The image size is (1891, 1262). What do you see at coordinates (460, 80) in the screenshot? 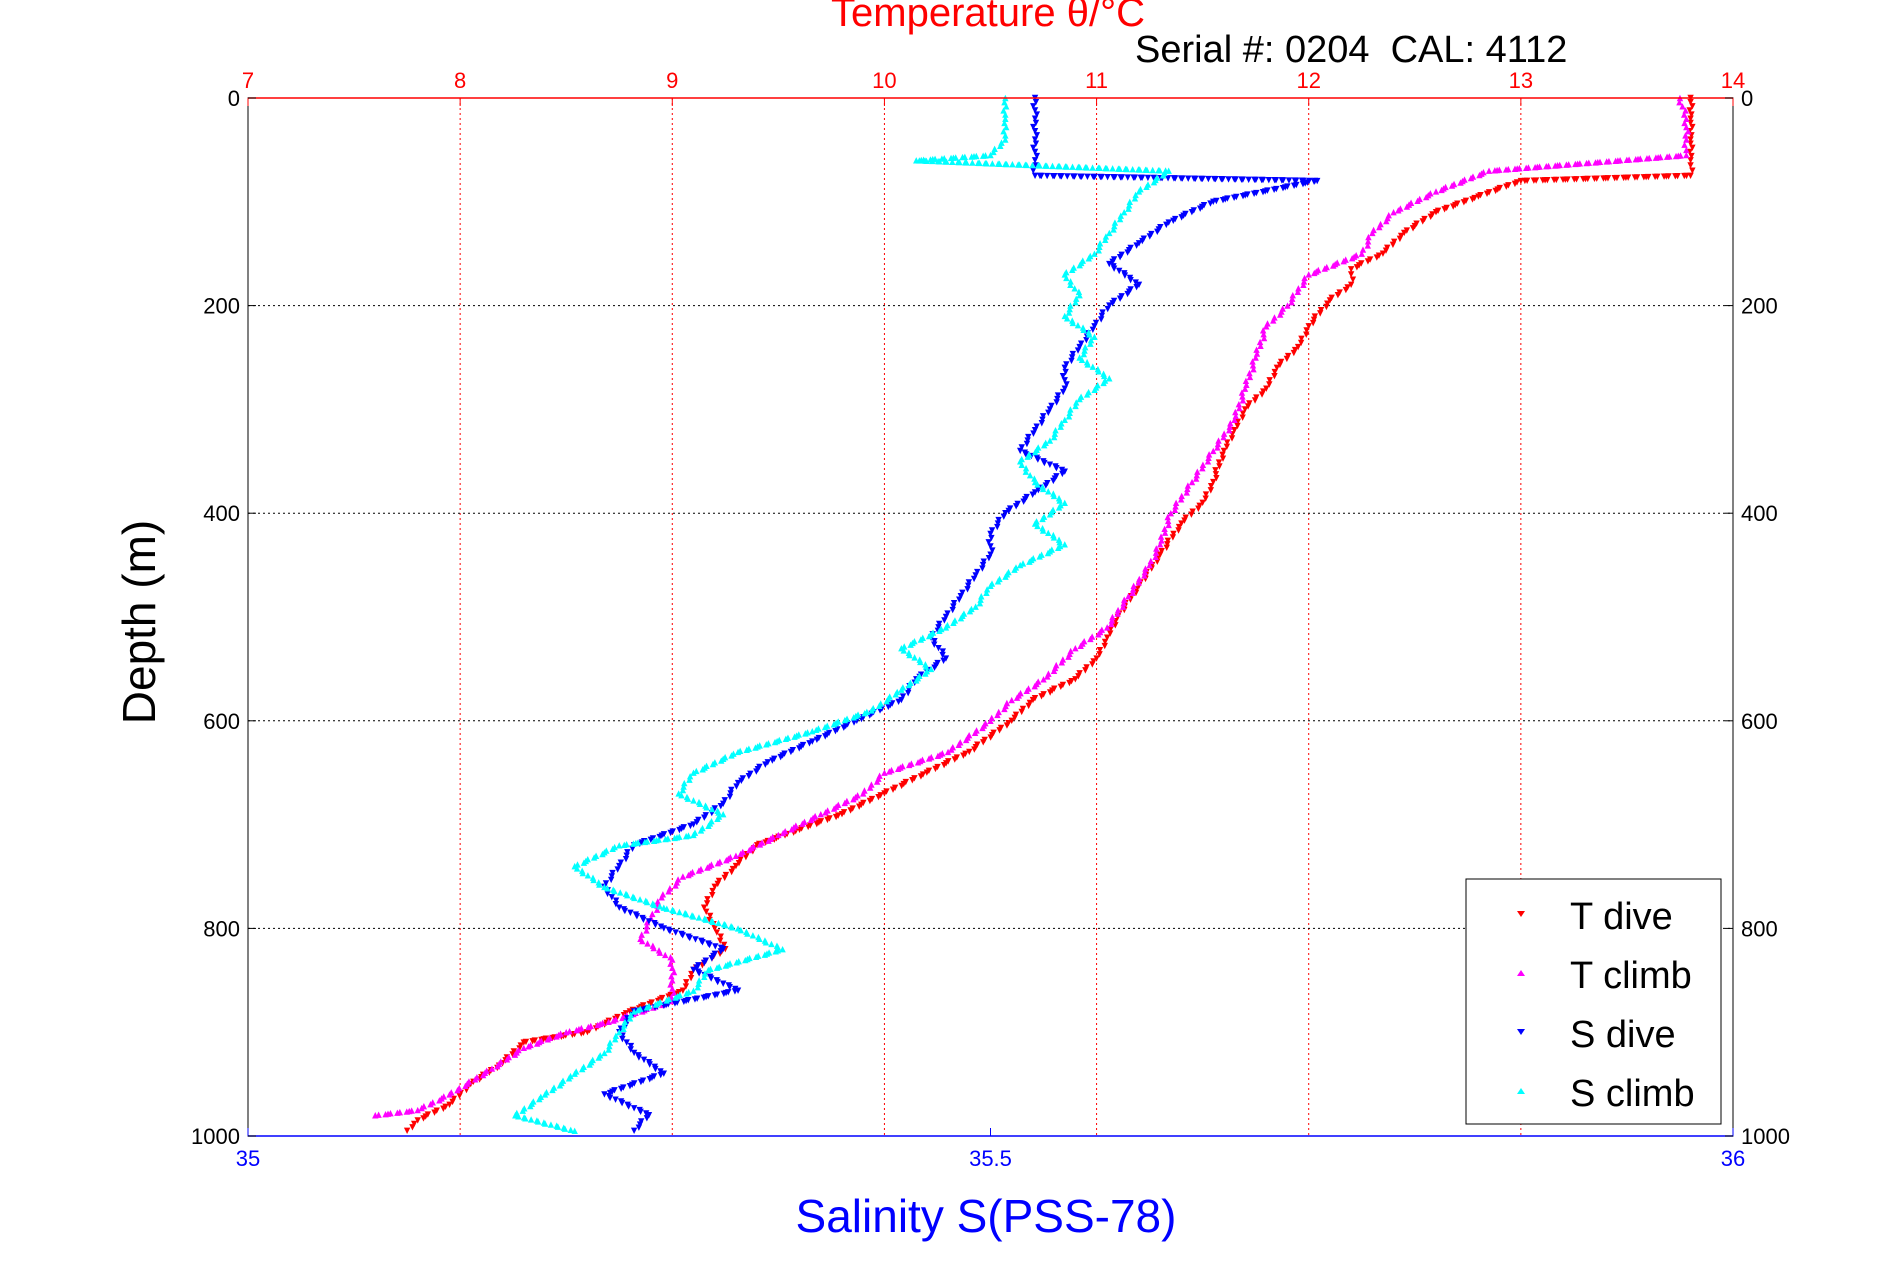
I see `temperature-tick-label: 8` at bounding box center [460, 80].